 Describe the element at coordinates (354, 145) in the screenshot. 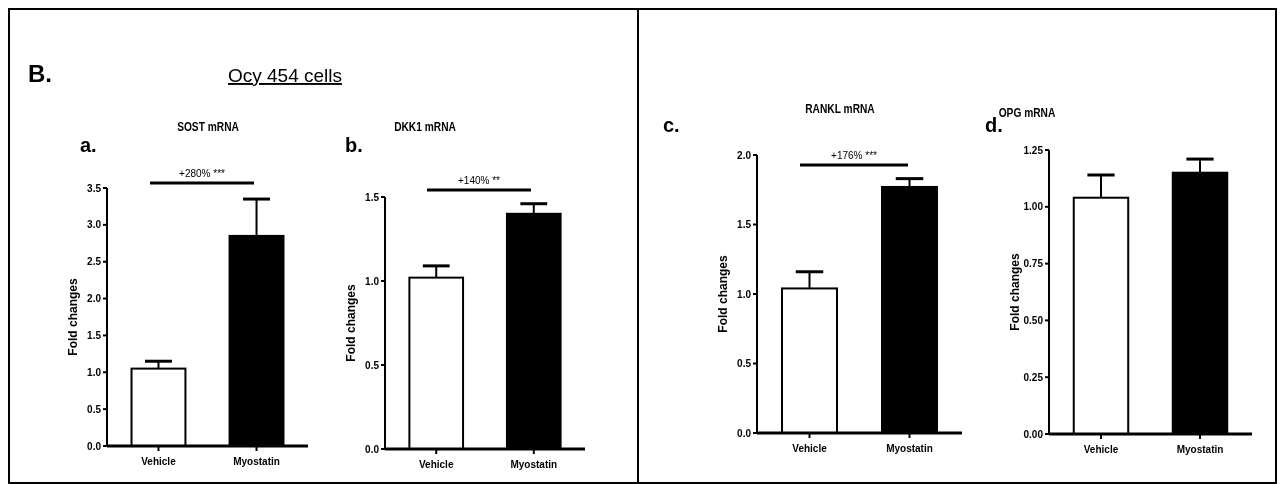

I see `text: b.` at that location.